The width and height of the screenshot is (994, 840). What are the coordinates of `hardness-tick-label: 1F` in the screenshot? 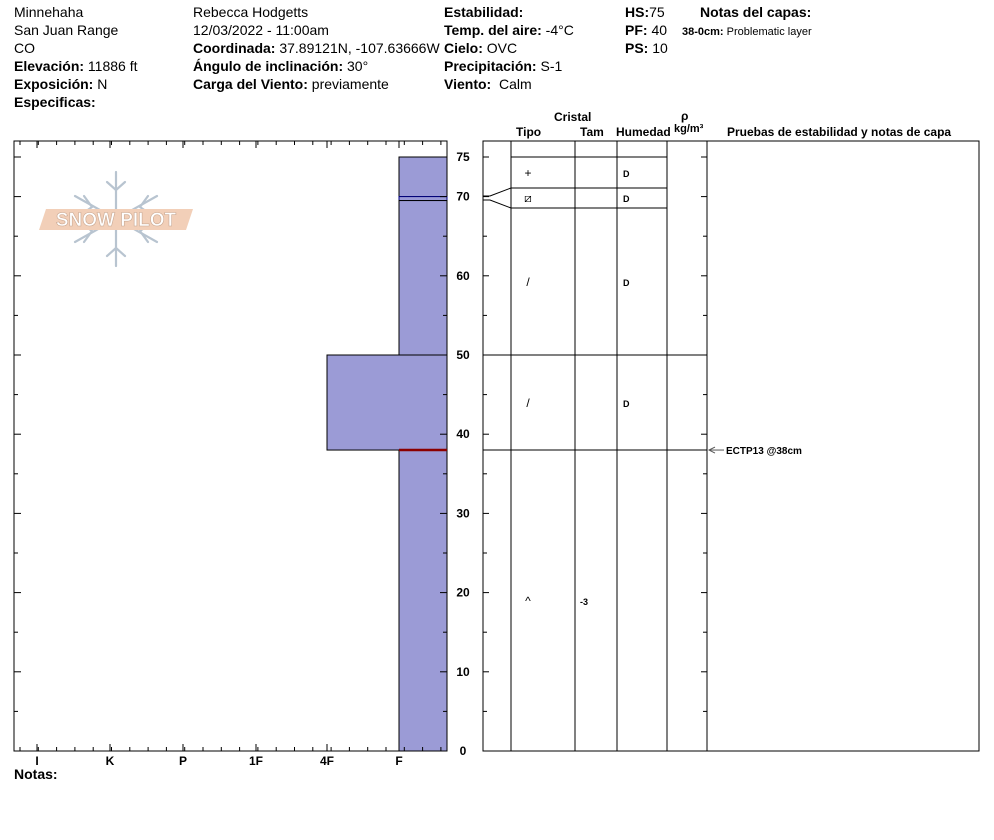 It's located at (256, 761).